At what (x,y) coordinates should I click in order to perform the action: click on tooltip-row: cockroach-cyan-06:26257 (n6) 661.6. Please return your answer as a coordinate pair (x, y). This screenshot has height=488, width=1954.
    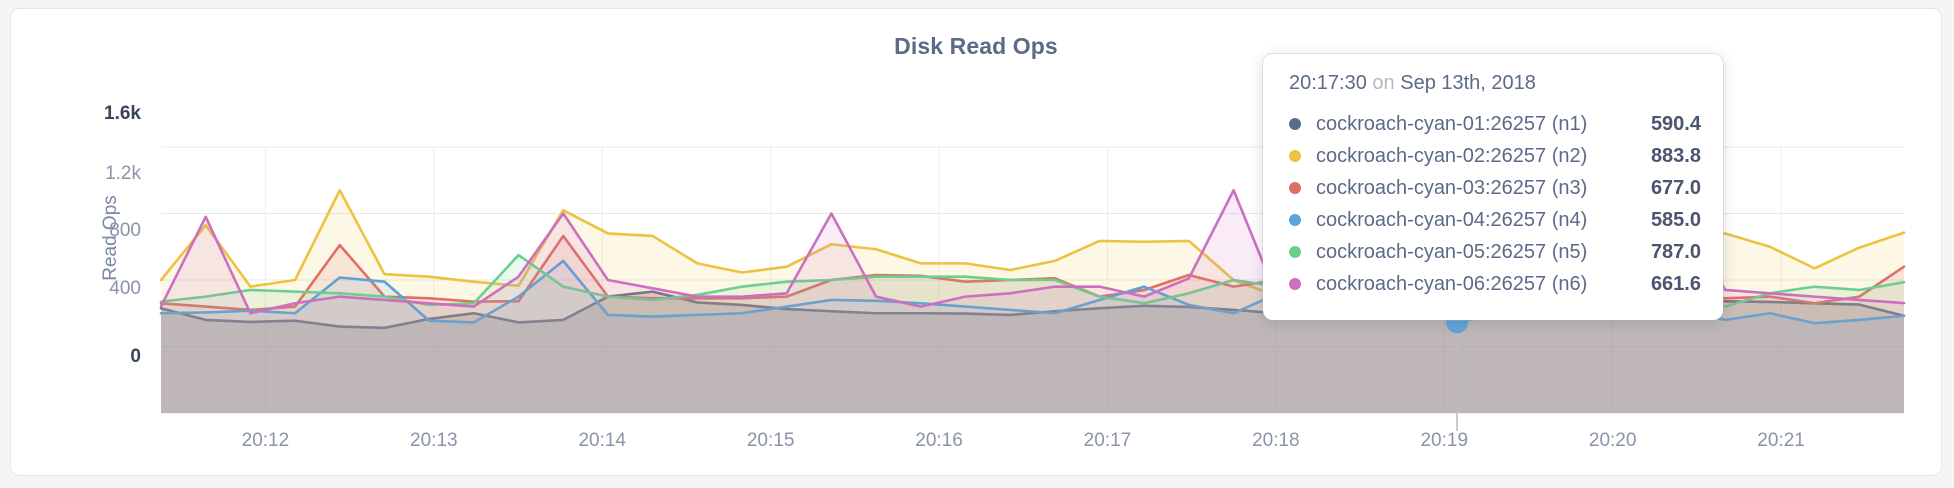
    Looking at the image, I should click on (1495, 284).